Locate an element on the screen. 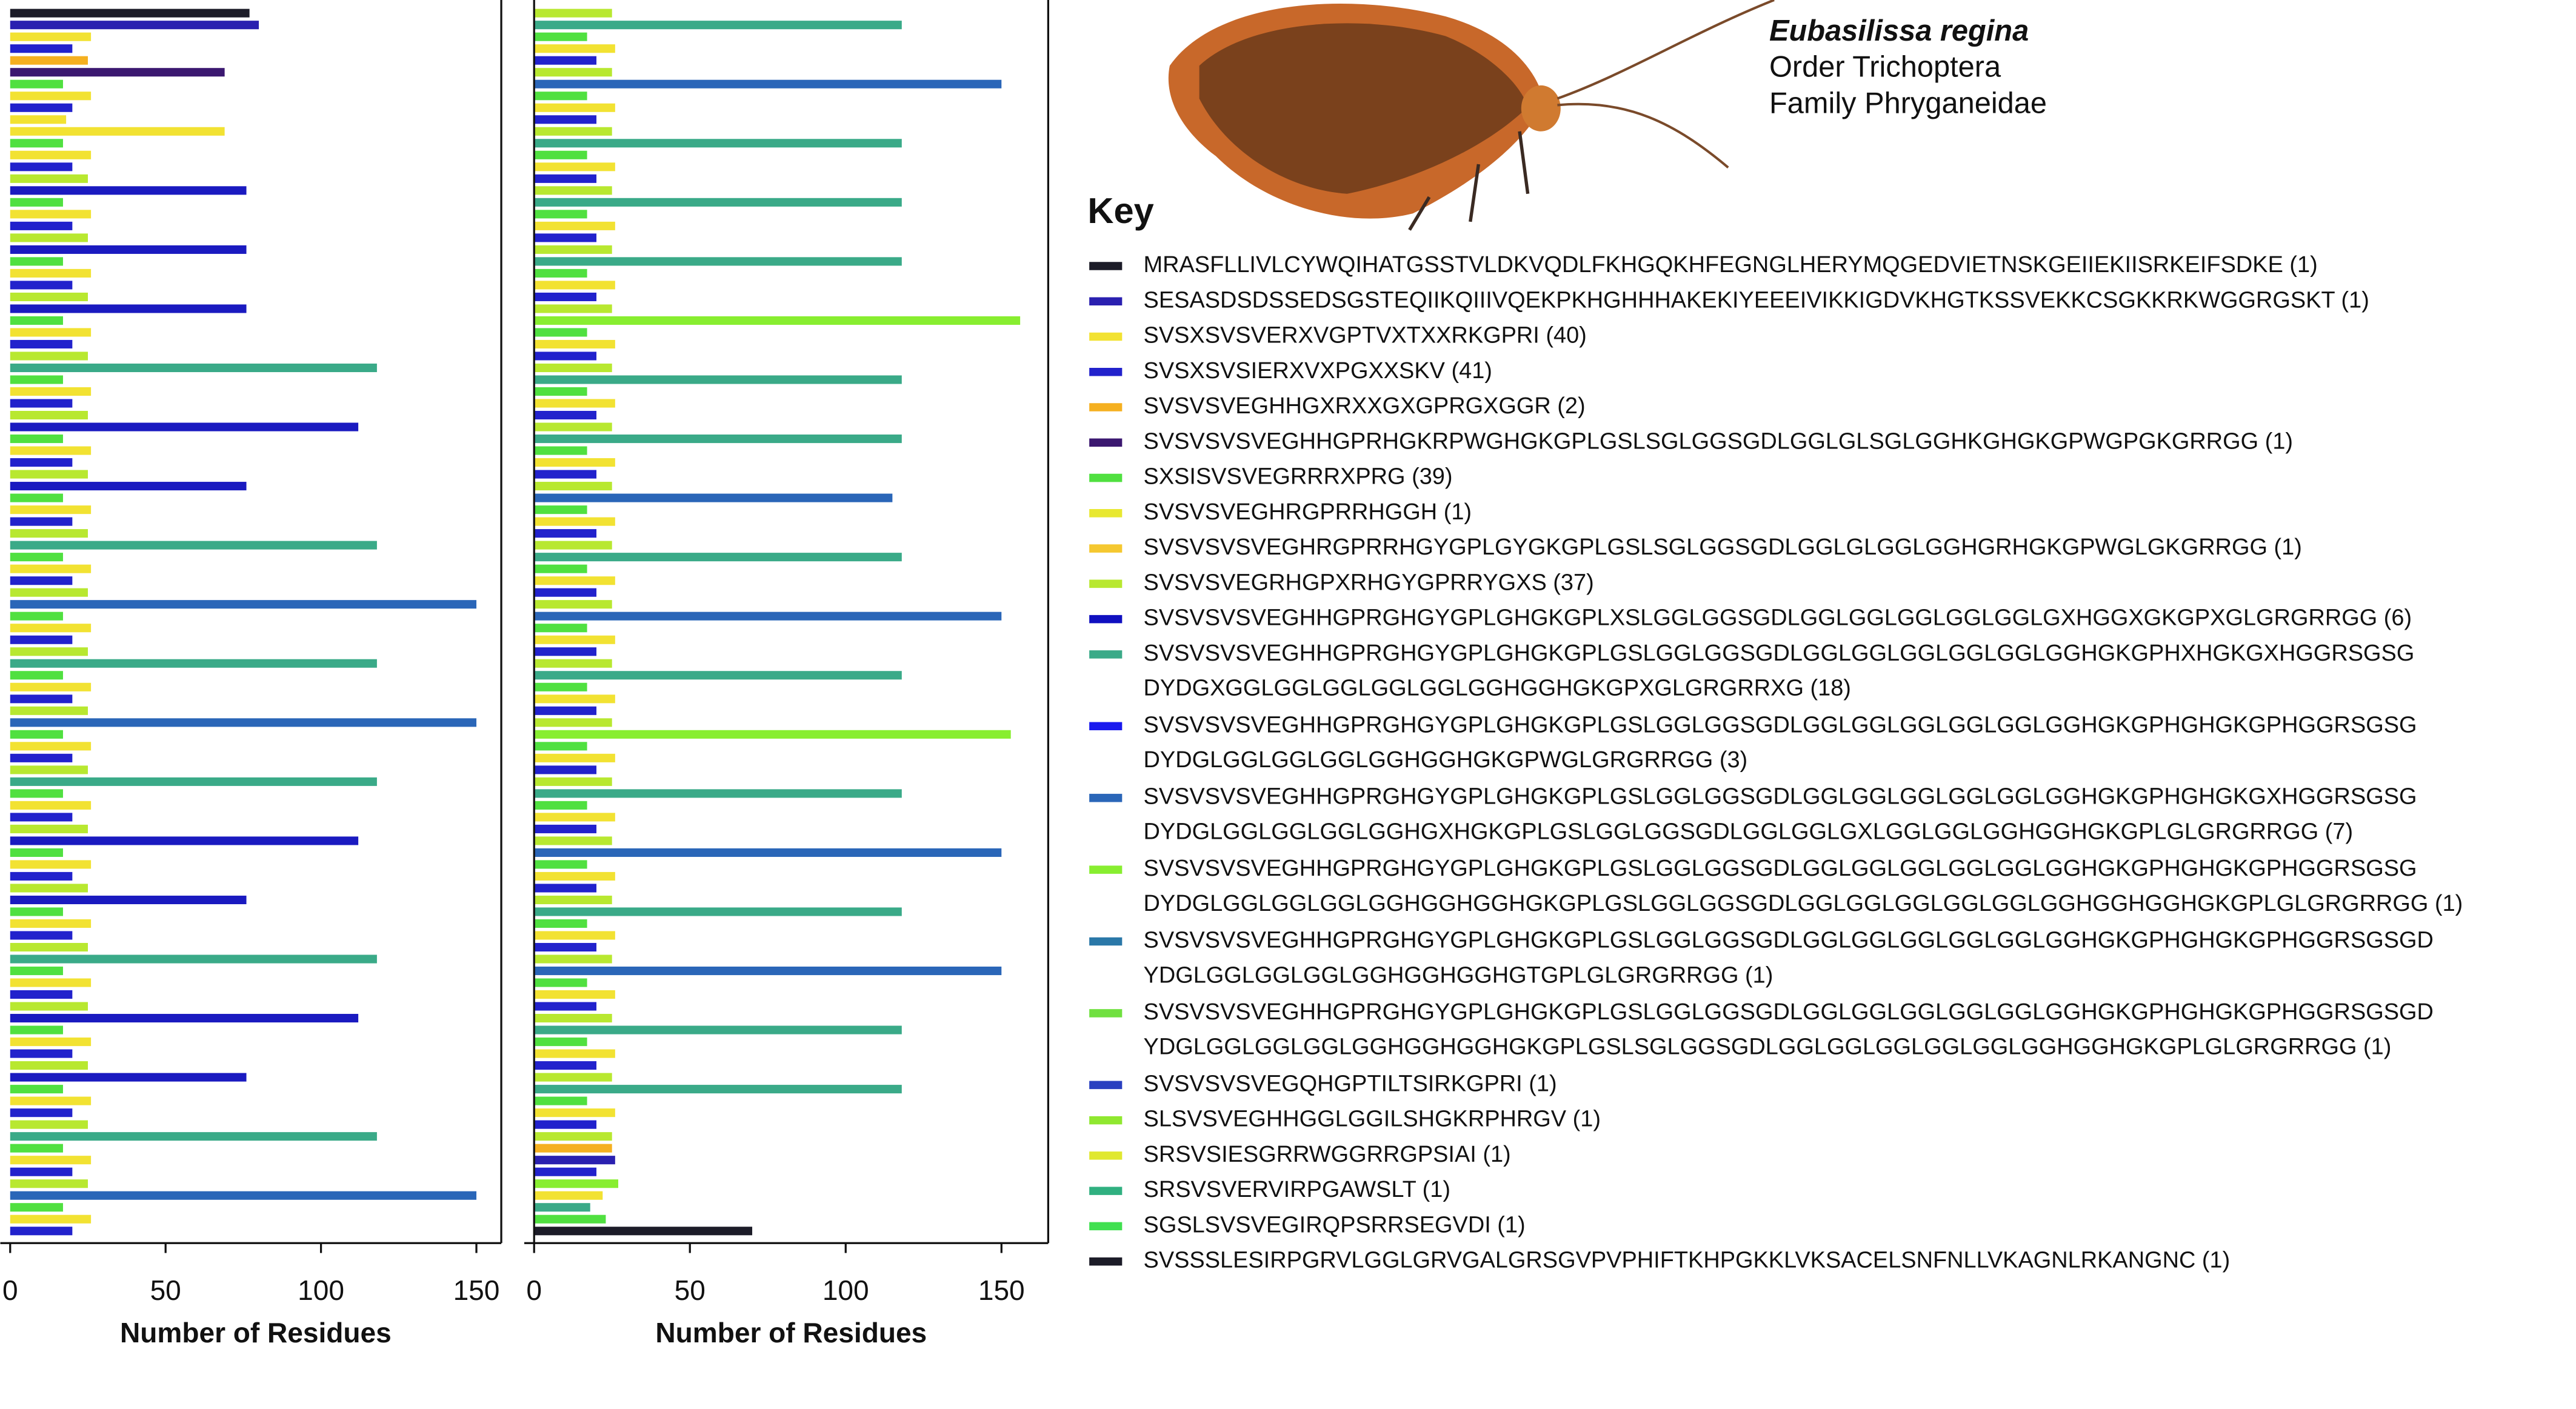 This screenshot has width=2576, height=1409. key-text: YDGLGGLGGLGGLGGHGGHGGHGTGPLGLGRGRRGG (1) is located at coordinates (1459, 975).